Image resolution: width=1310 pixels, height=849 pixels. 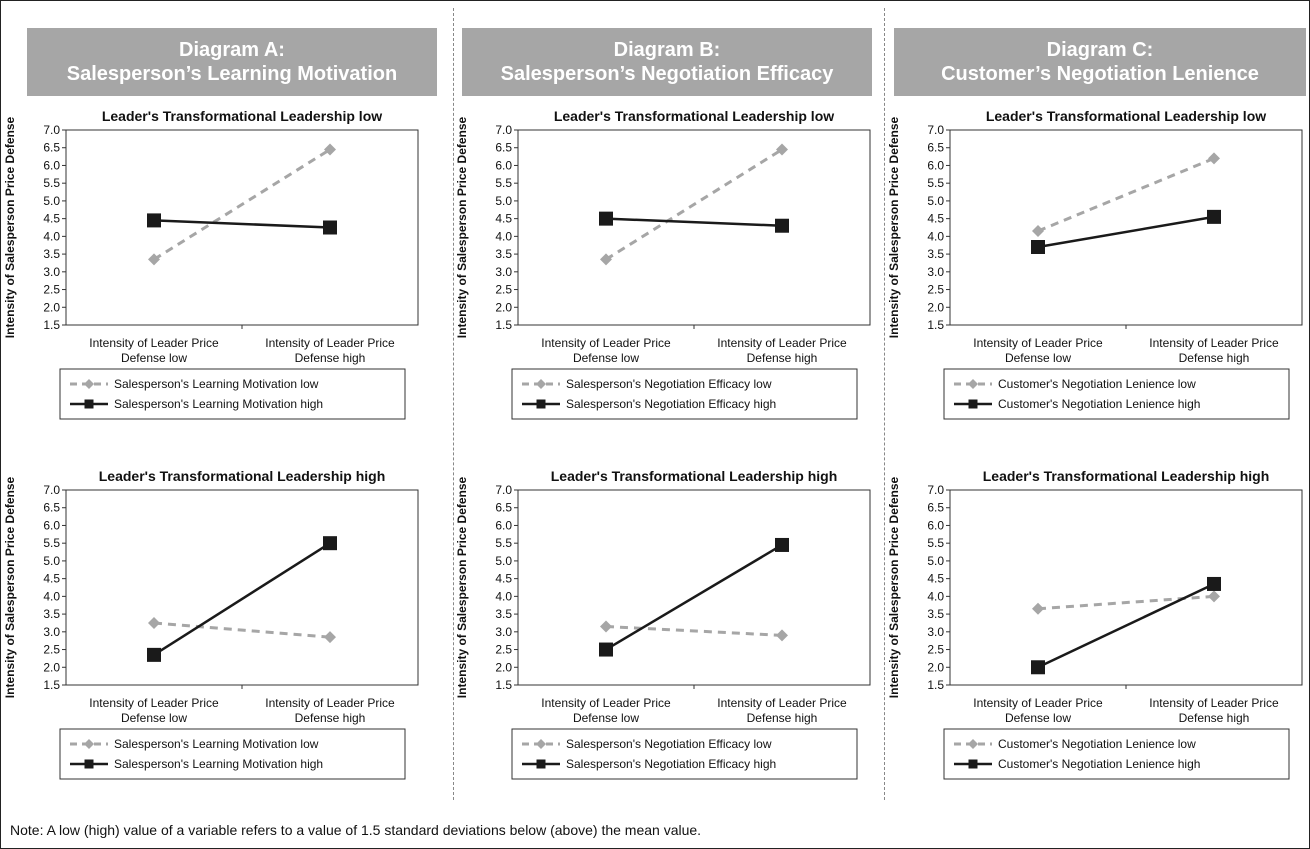 What do you see at coordinates (1100, 50) in the screenshot?
I see `diagram-c-label: Diagram C:` at bounding box center [1100, 50].